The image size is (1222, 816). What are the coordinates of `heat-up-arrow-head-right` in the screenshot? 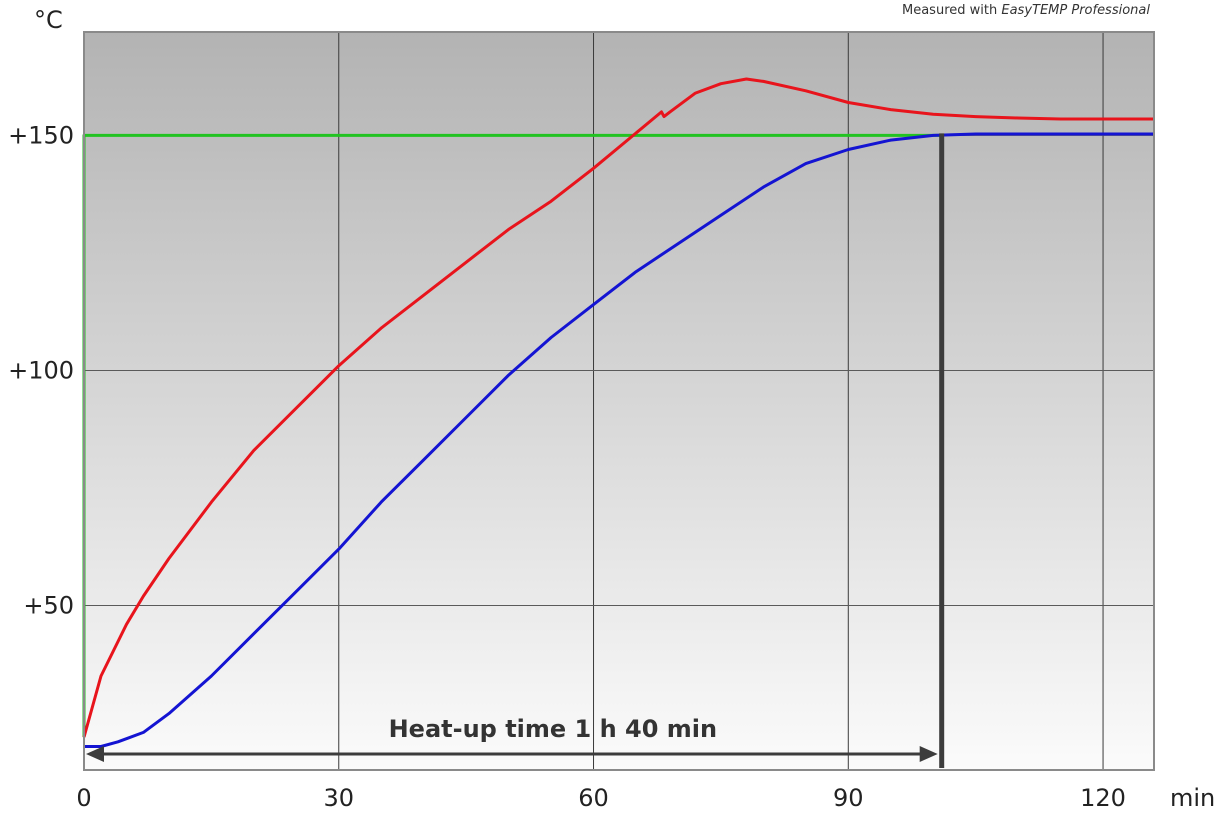 It's located at (928, 754).